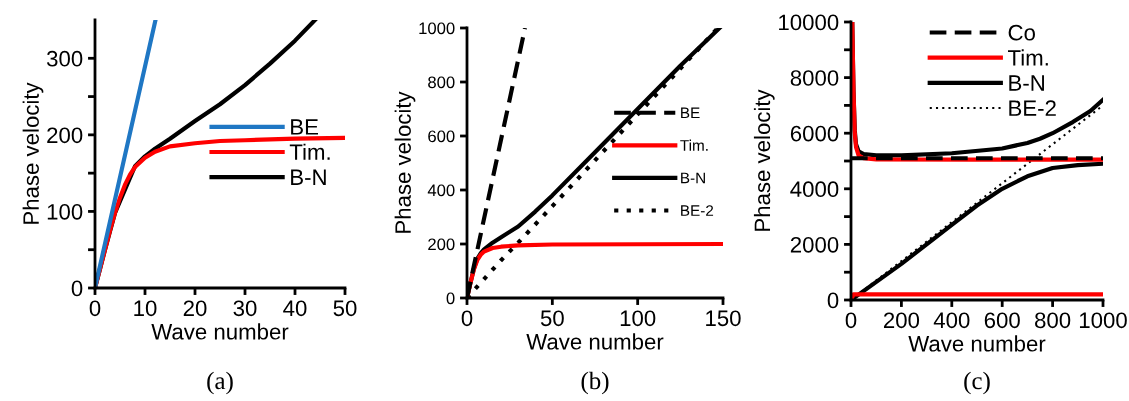 Image resolution: width=1129 pixels, height=401 pixels. Describe the element at coordinates (145, 308) in the screenshot. I see `x-tick-label: 10` at that location.